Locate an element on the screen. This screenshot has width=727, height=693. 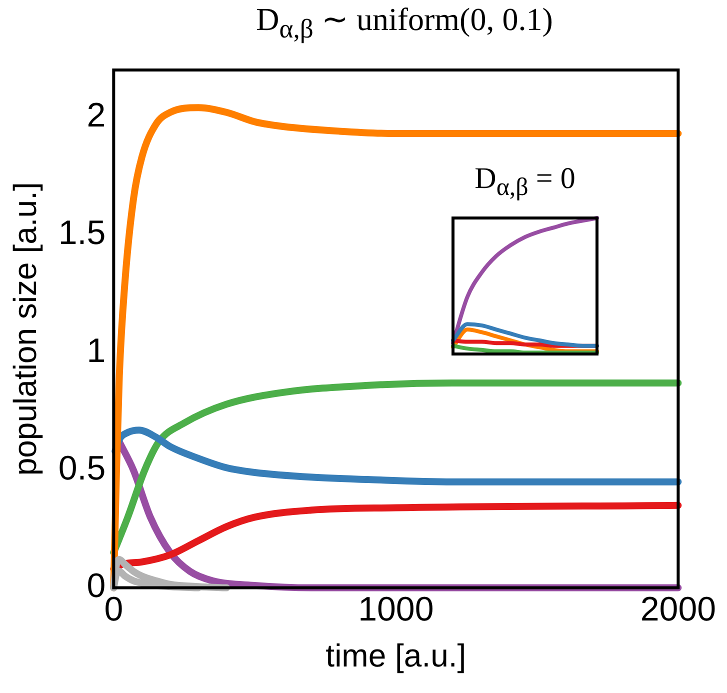
y-tick-label: 1.5 is located at coordinates (82, 233).